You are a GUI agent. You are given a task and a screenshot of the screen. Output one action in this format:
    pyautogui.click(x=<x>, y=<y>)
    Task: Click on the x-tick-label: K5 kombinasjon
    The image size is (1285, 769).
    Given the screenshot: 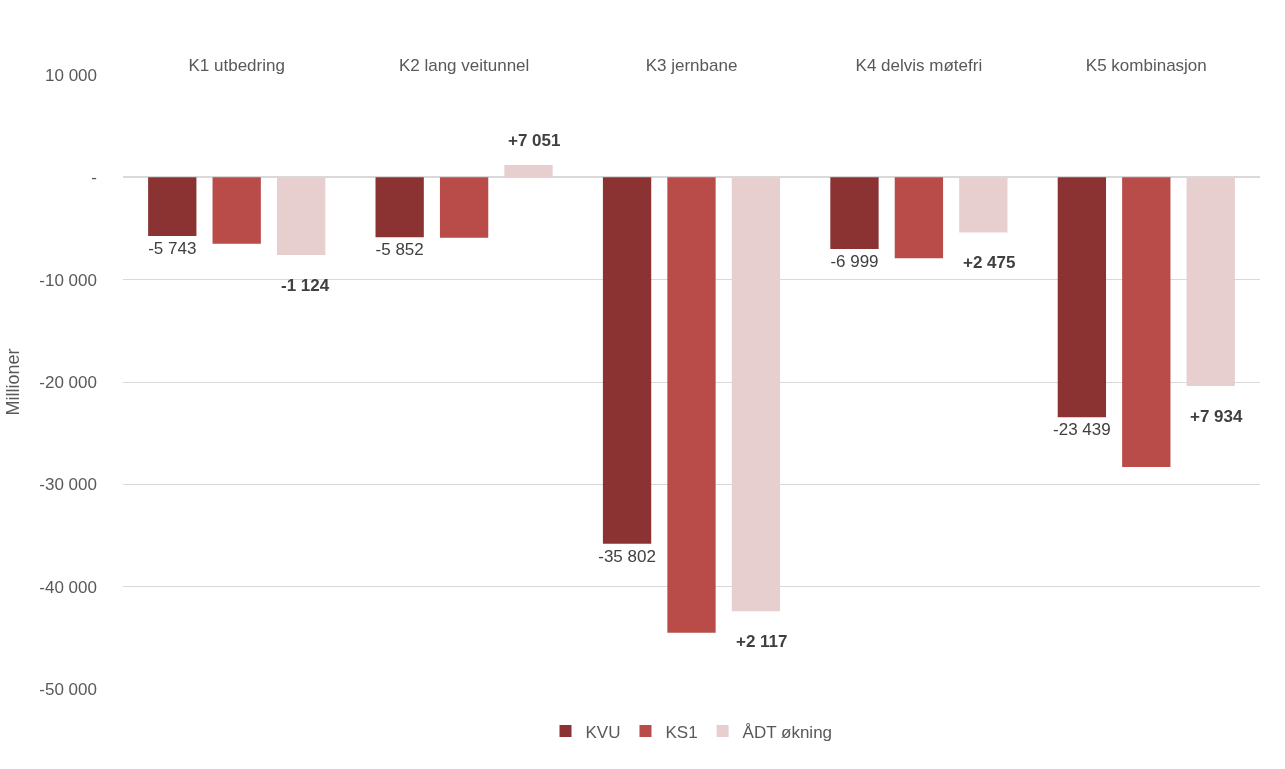 What is the action you would take?
    pyautogui.click(x=1146, y=65)
    